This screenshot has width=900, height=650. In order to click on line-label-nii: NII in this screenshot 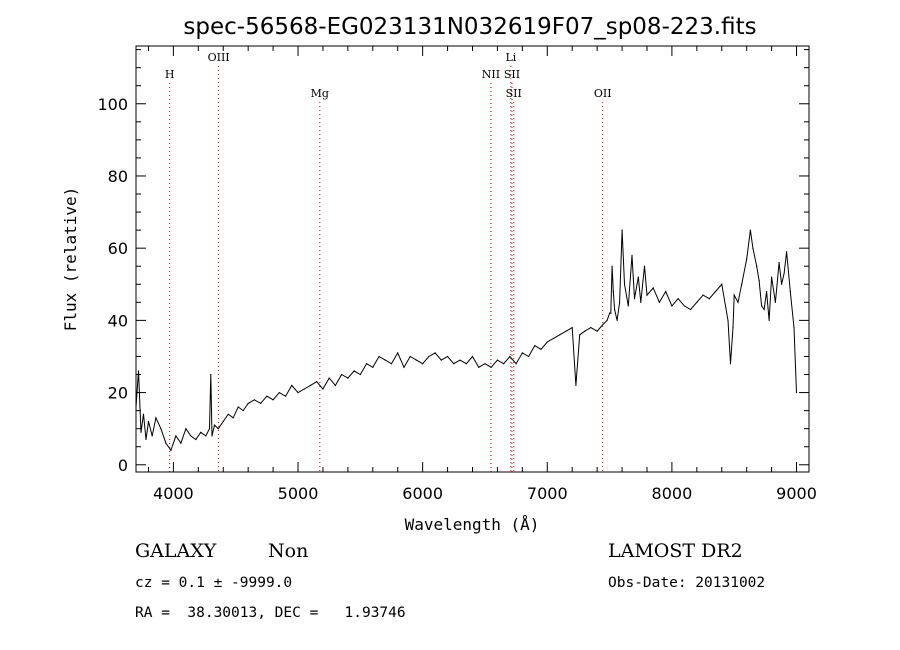, I will do `click(491, 74)`.